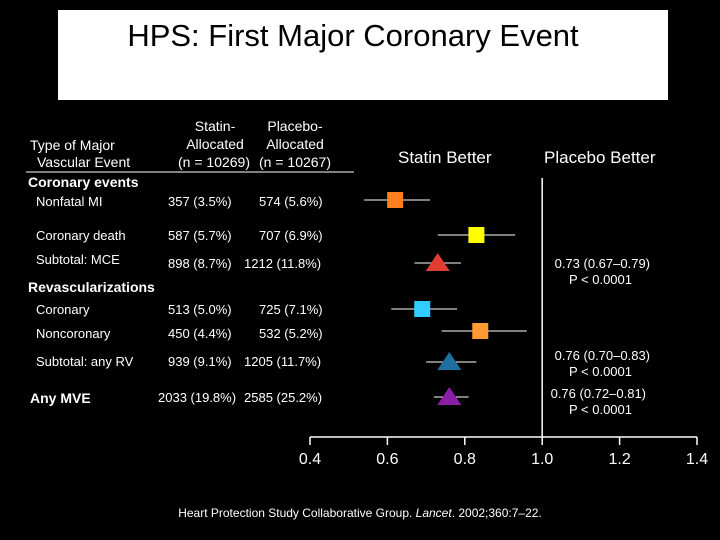  What do you see at coordinates (387, 459) in the screenshot?
I see `axis-tick-label: 0.6` at bounding box center [387, 459].